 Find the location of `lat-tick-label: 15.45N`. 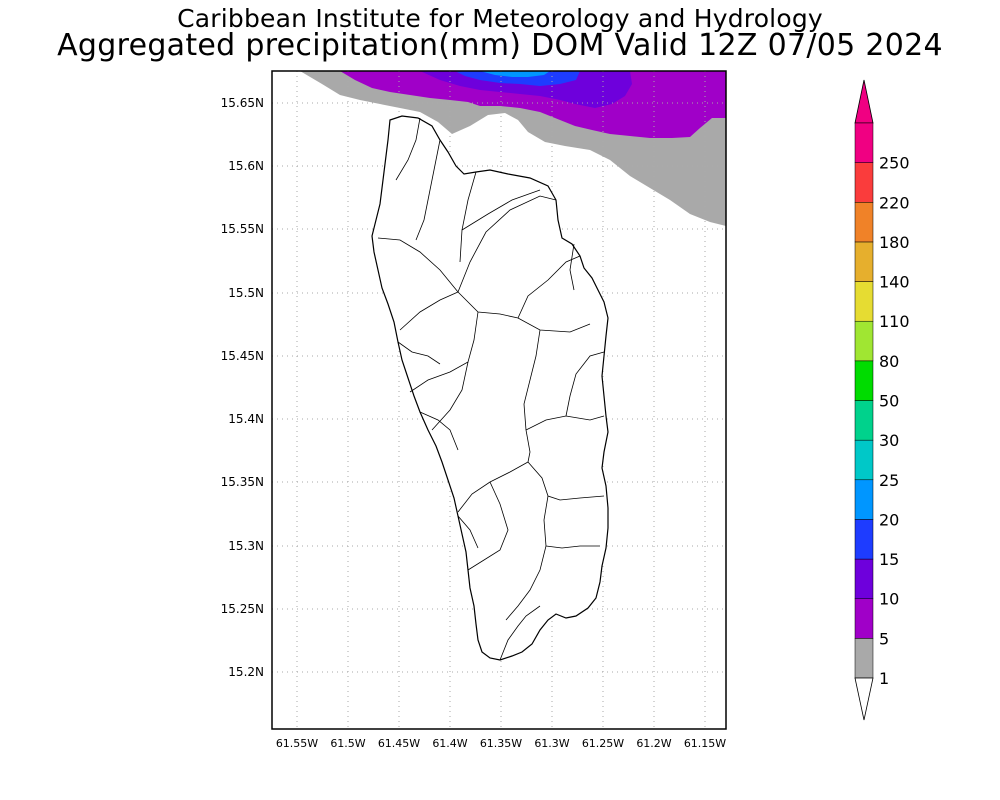

lat-tick-label: 15.45N is located at coordinates (242, 356).